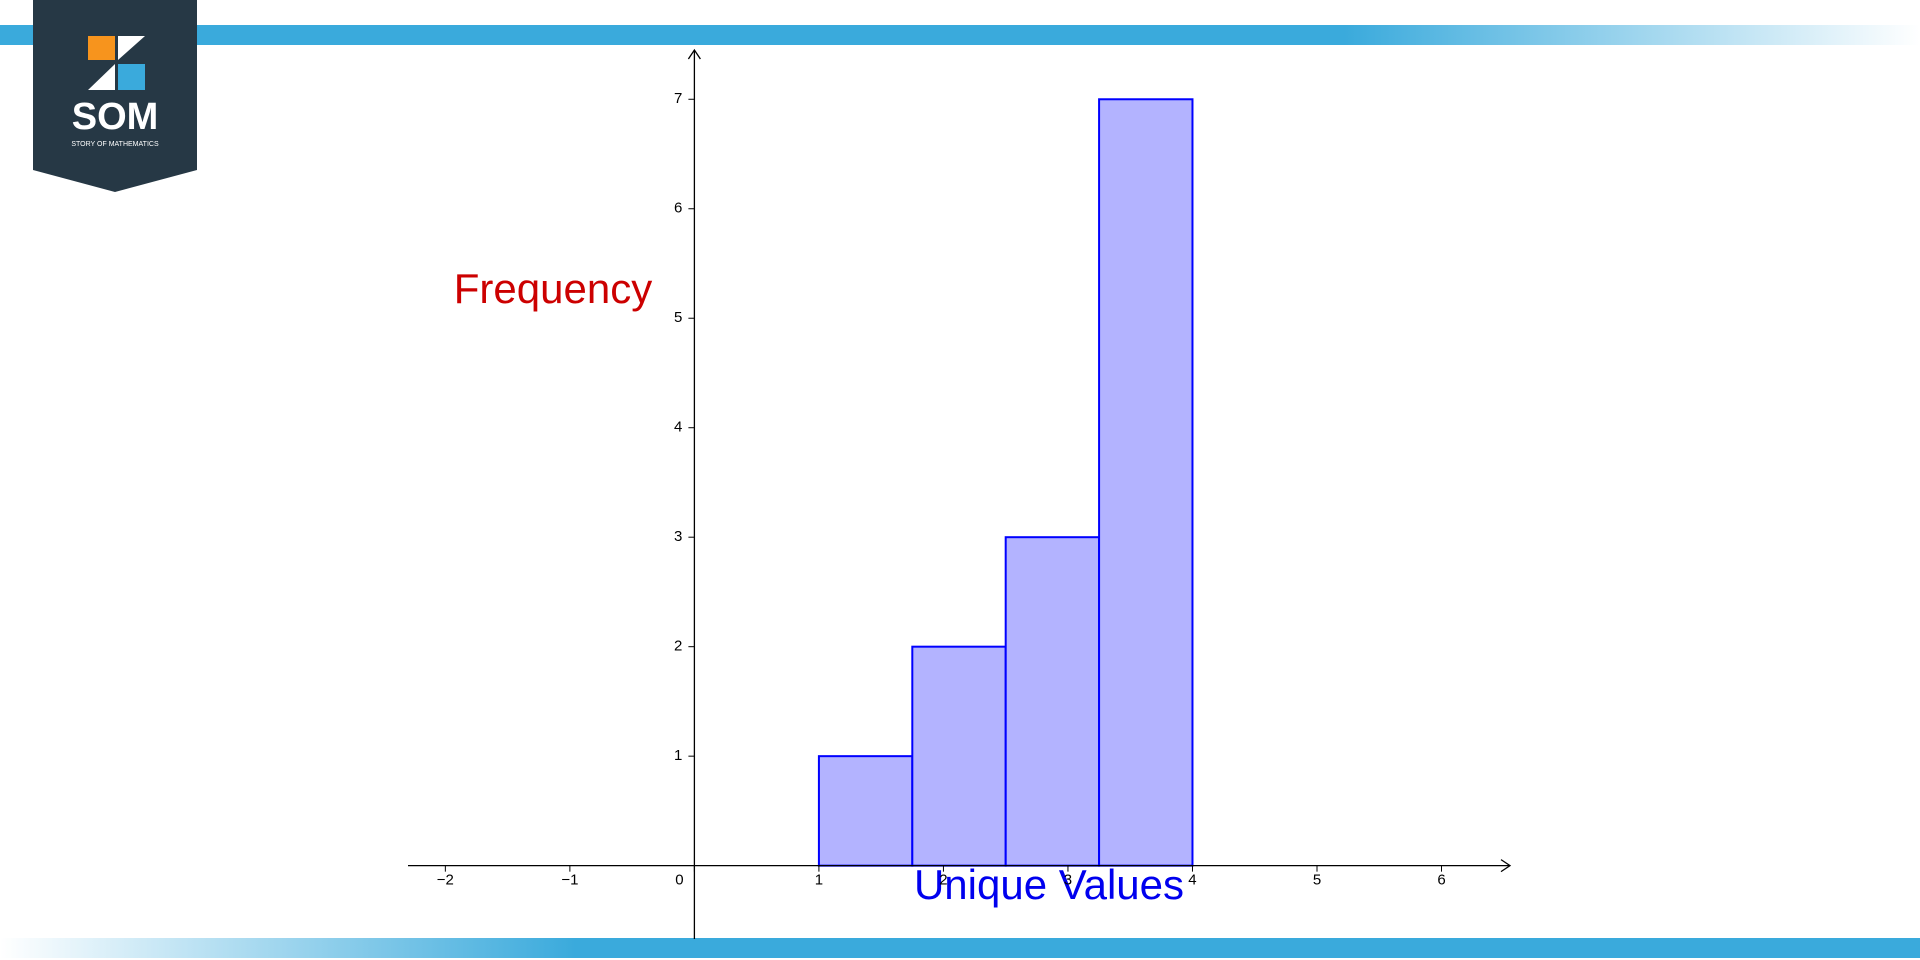  Describe the element at coordinates (569, 880) in the screenshot. I see `x-tick-label: −1` at that location.